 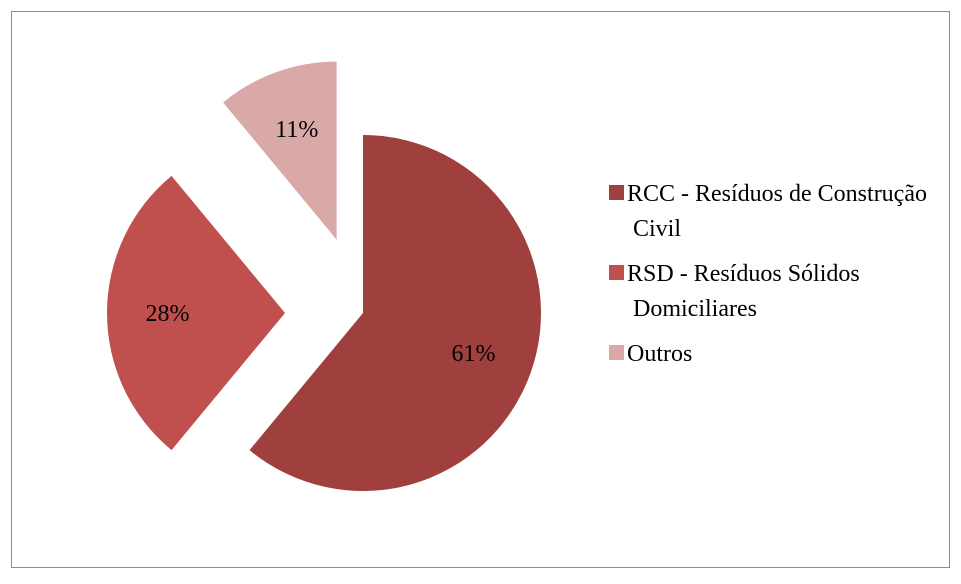 What do you see at coordinates (296, 130) in the screenshot?
I see `data-label: 11%` at bounding box center [296, 130].